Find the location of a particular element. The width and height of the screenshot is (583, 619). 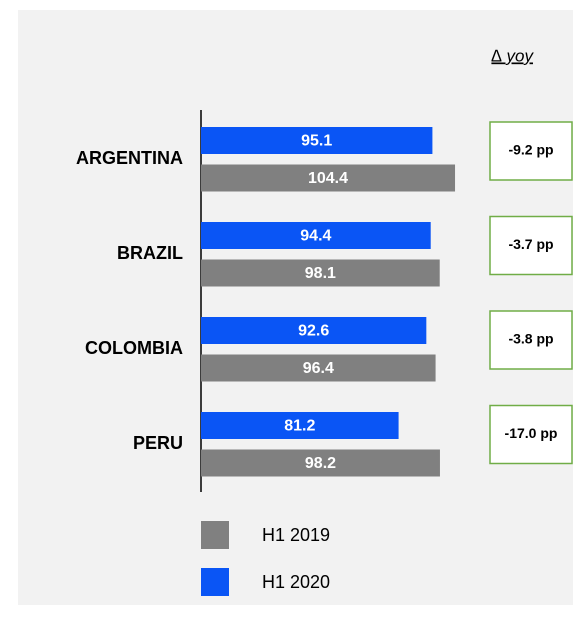

category-label: ARGENTINA is located at coordinates (129, 158).